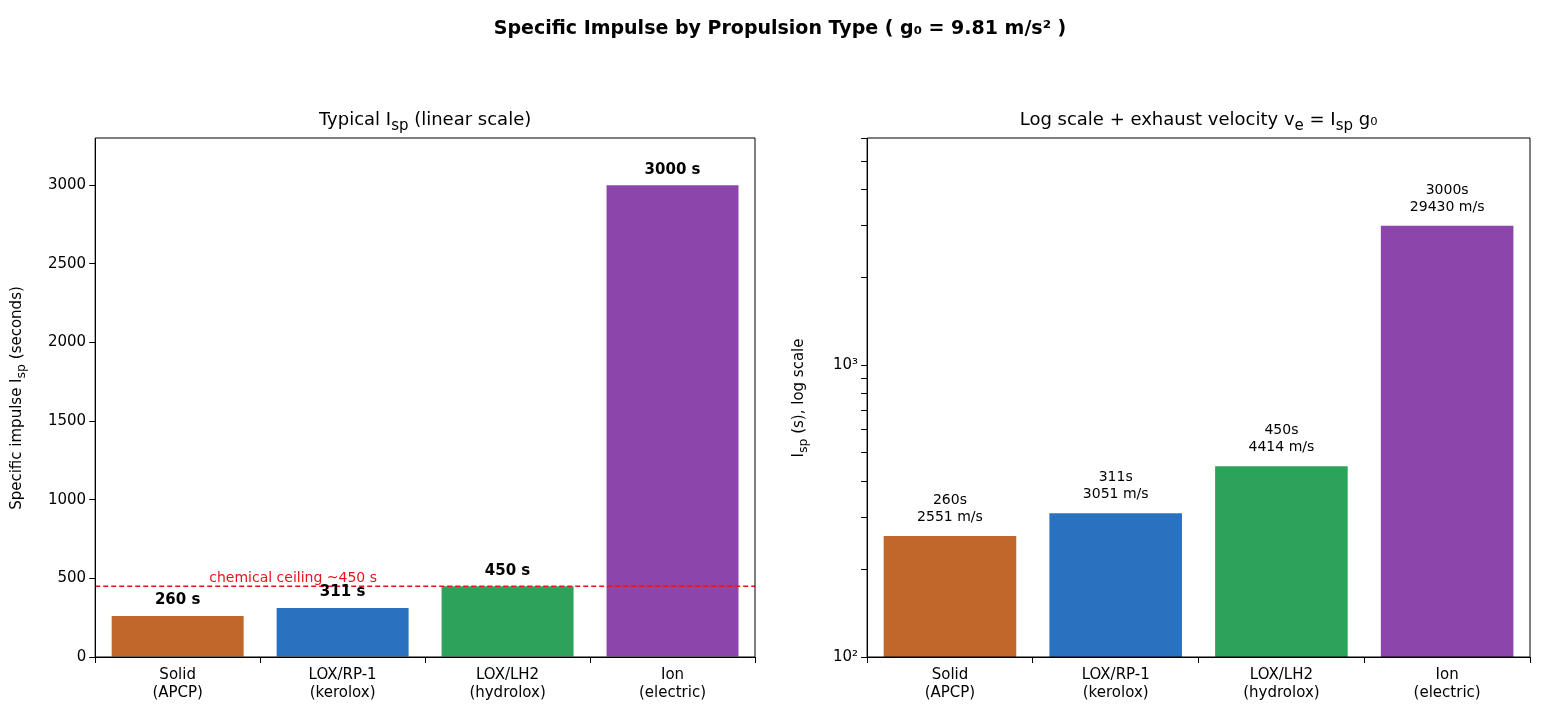 The image size is (1560, 715). Describe the element at coordinates (67, 341) in the screenshot. I see `y-tick-label: 2000` at that location.